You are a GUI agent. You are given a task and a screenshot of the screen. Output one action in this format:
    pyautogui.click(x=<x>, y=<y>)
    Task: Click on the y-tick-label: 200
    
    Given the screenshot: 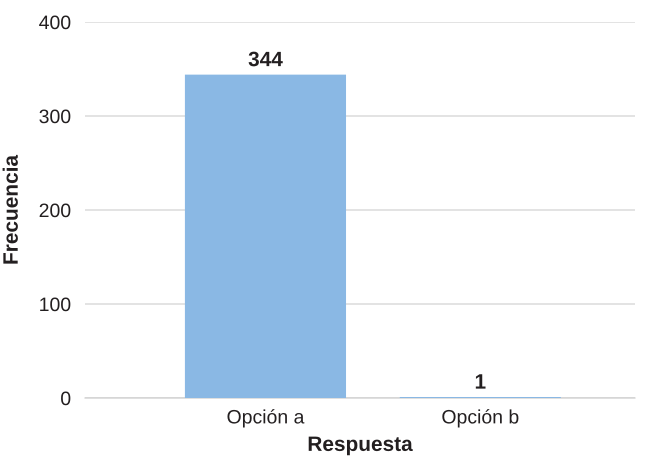 What is the action you would take?
    pyautogui.click(x=55, y=210)
    